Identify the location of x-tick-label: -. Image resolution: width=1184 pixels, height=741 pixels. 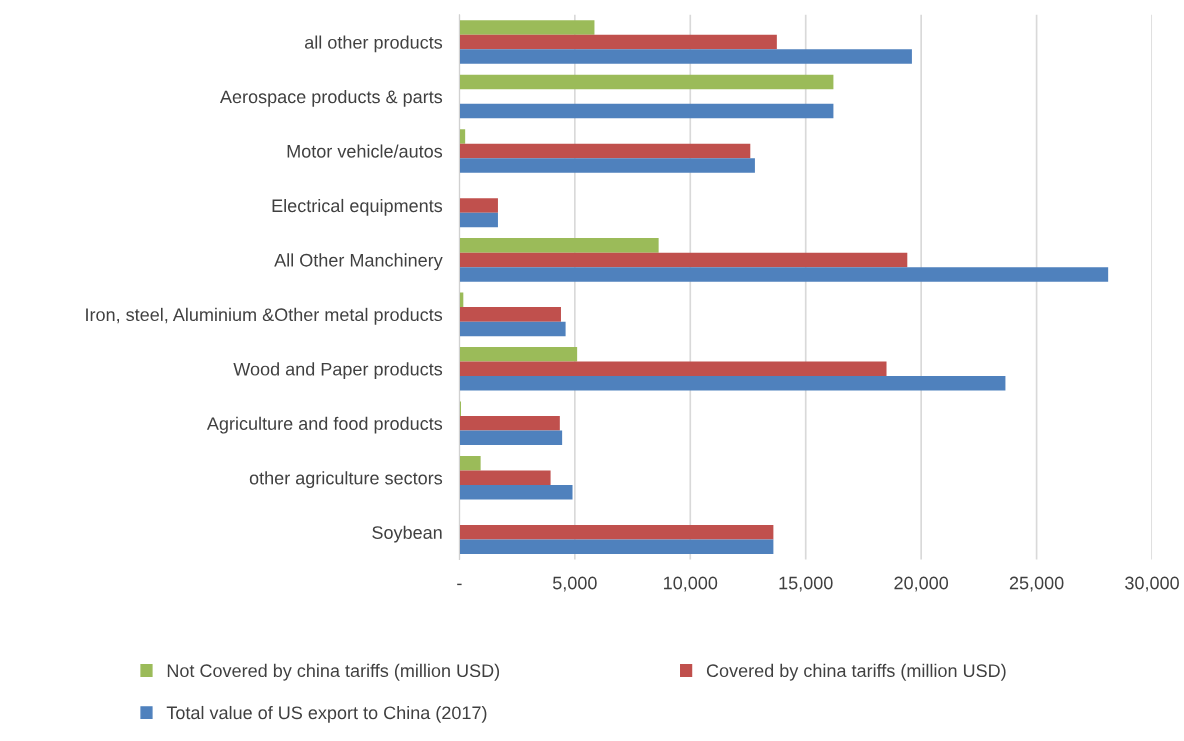
(459, 584).